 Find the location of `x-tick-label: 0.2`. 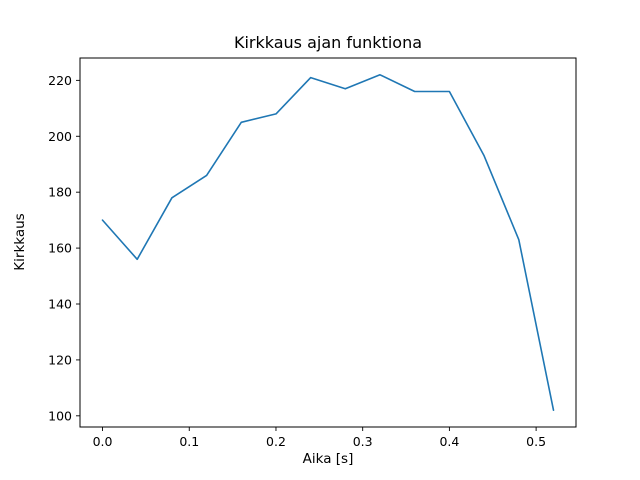

x-tick-label: 0.2 is located at coordinates (276, 441).